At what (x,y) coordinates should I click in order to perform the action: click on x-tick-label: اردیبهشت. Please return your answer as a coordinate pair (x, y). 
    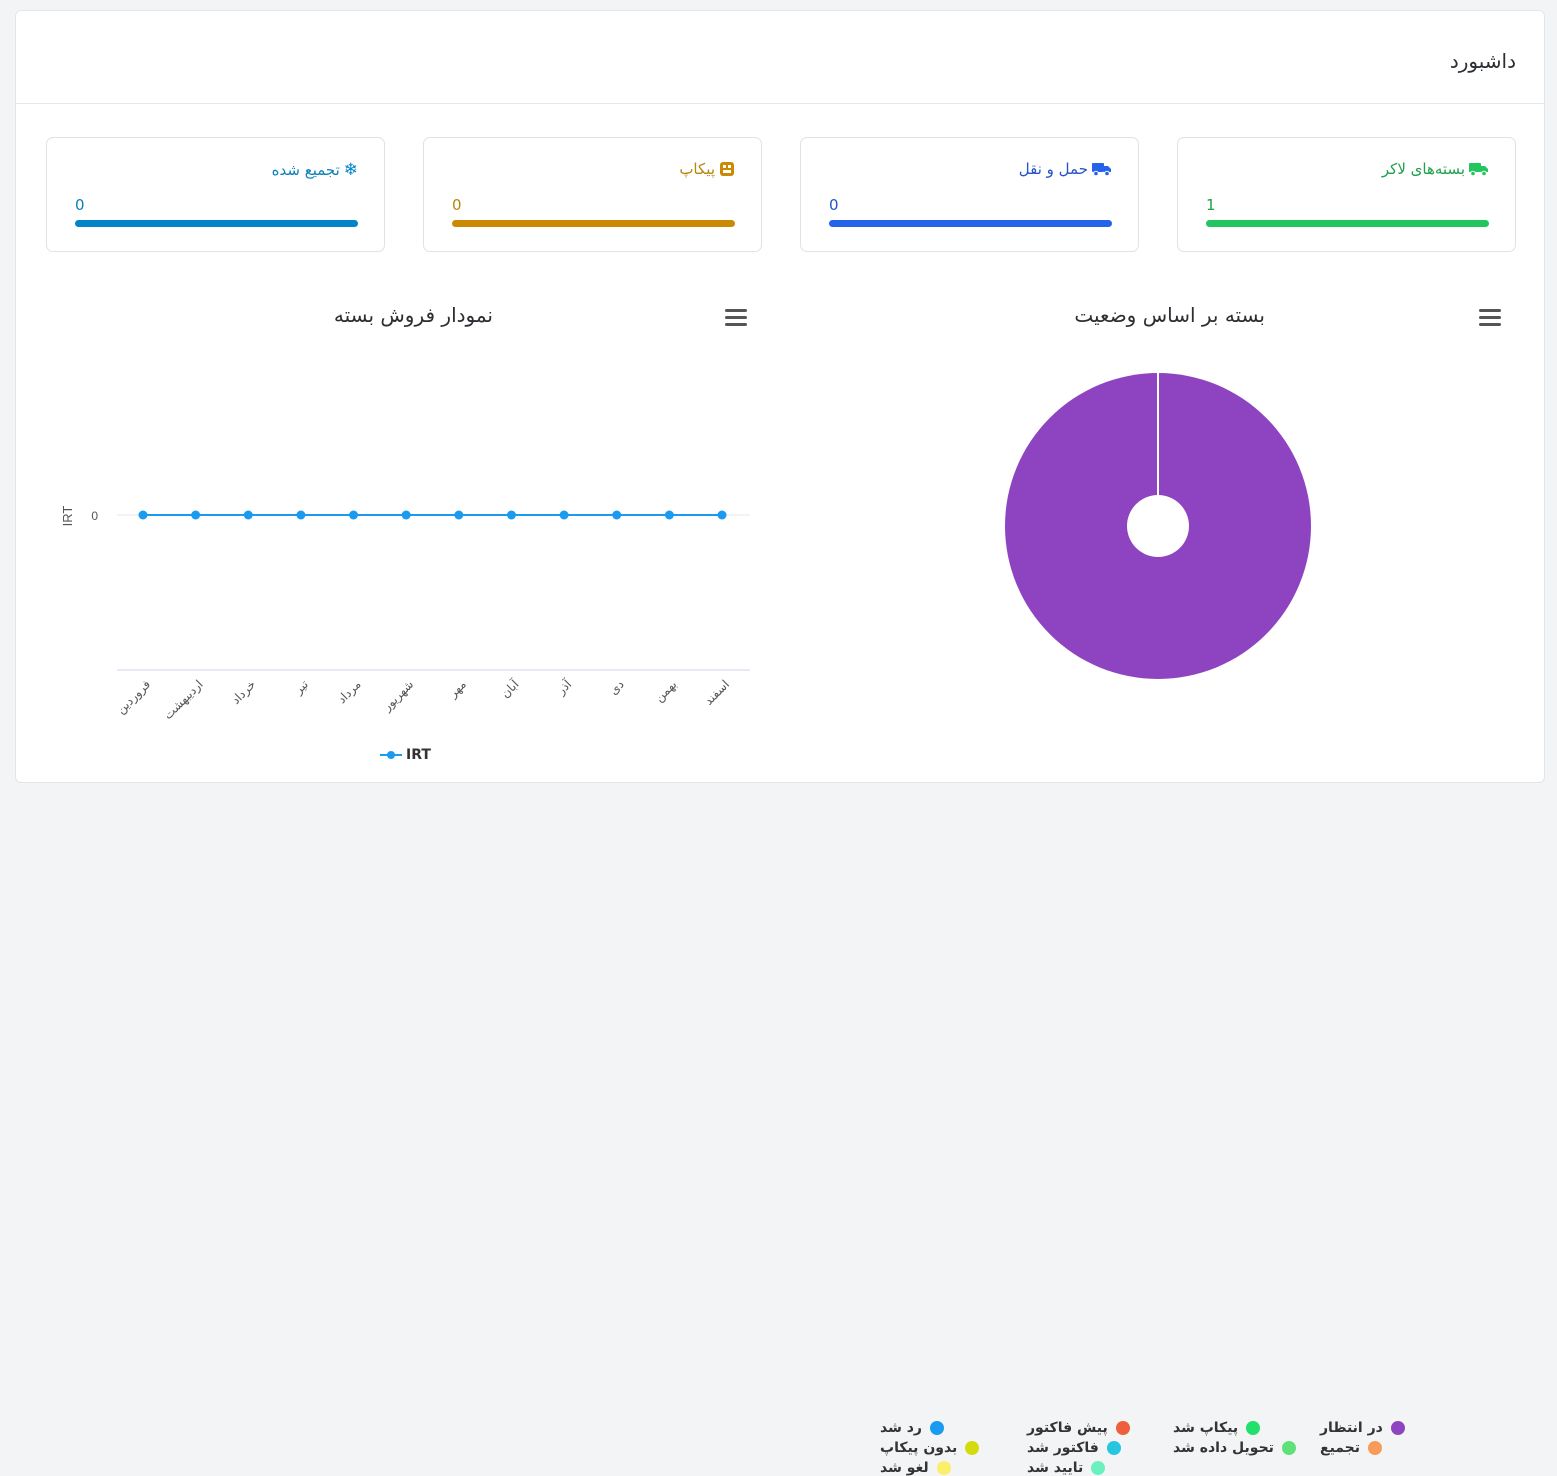
    Looking at the image, I should click on (184, 700).